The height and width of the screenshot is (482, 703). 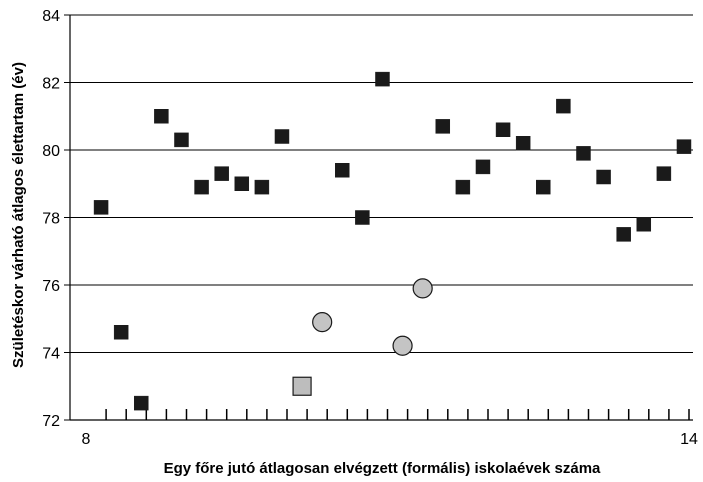 What do you see at coordinates (689, 439) in the screenshot?
I see `x-tick-label: 14` at bounding box center [689, 439].